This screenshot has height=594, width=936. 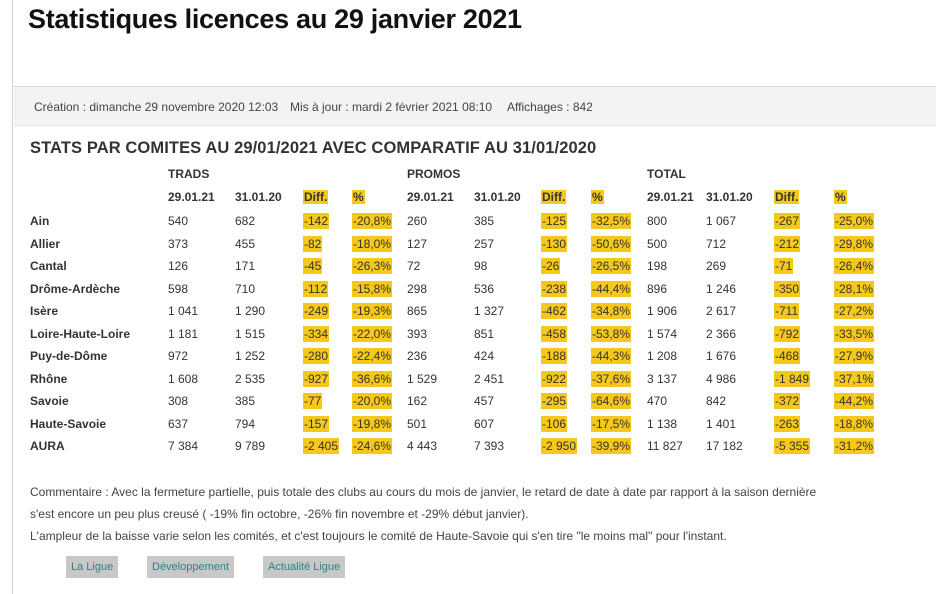 What do you see at coordinates (854, 243) in the screenshot?
I see `table-cell-highlight: -29,8%` at bounding box center [854, 243].